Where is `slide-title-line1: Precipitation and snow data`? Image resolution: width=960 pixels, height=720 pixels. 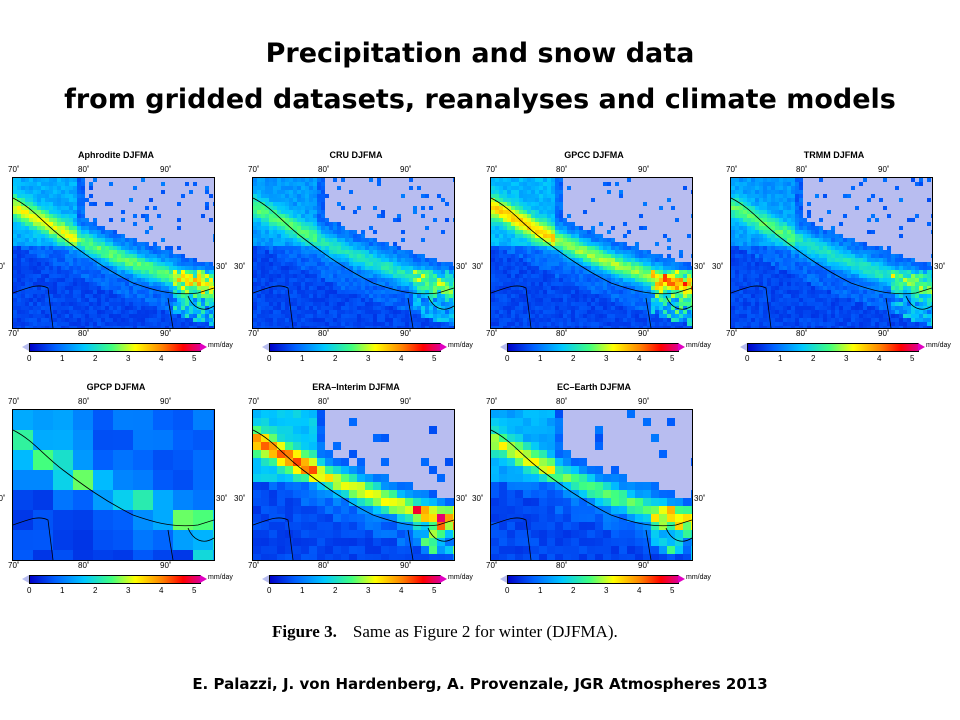
slide-title-line1: Precipitation and snow data is located at coordinates (480, 53).